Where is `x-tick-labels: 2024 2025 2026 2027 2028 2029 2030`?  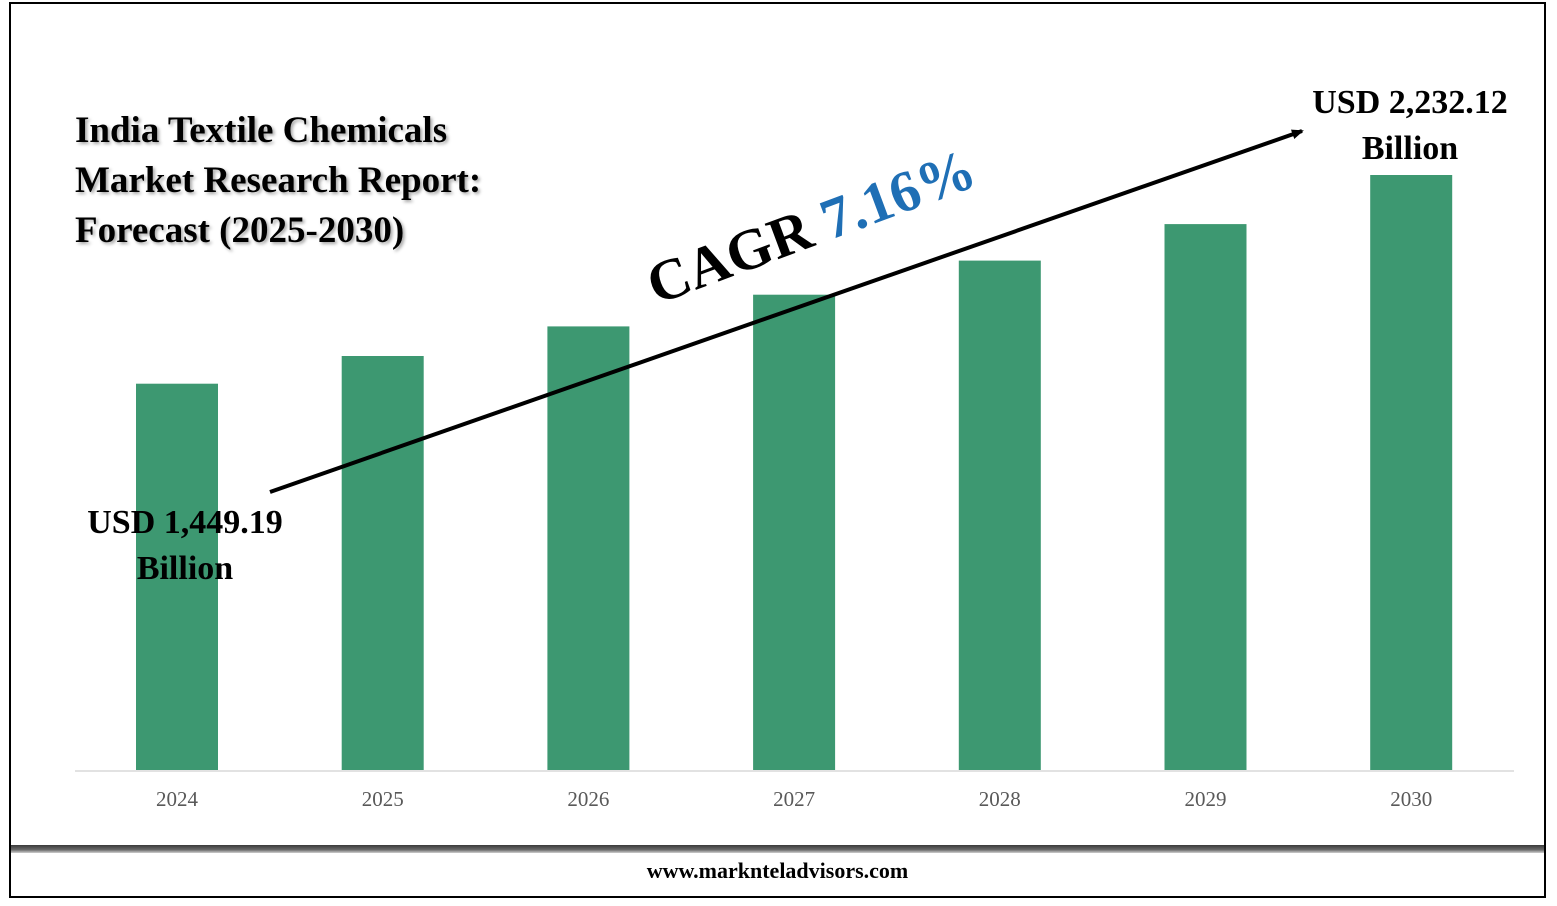 x-tick-labels: 2024 2025 2026 2027 2028 2029 2030 is located at coordinates (794, 799).